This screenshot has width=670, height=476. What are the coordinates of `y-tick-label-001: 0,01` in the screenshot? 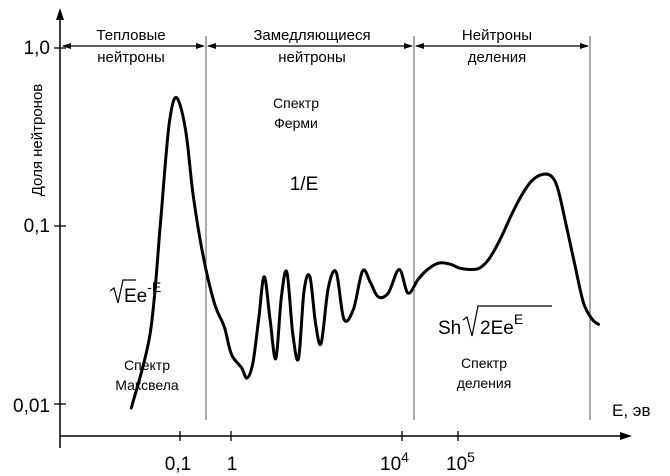 It's located at (31, 406).